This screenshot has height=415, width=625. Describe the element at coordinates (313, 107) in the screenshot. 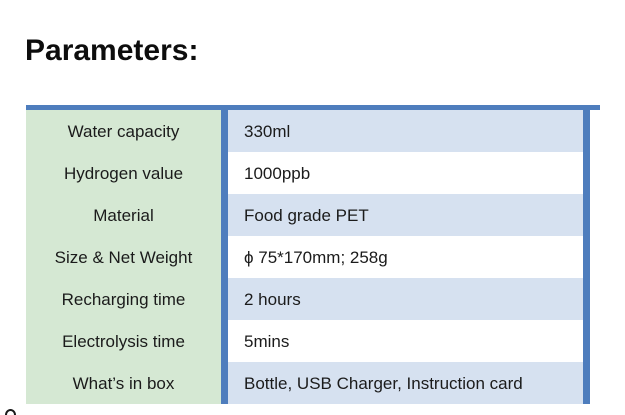

I see `table-top-border` at that location.